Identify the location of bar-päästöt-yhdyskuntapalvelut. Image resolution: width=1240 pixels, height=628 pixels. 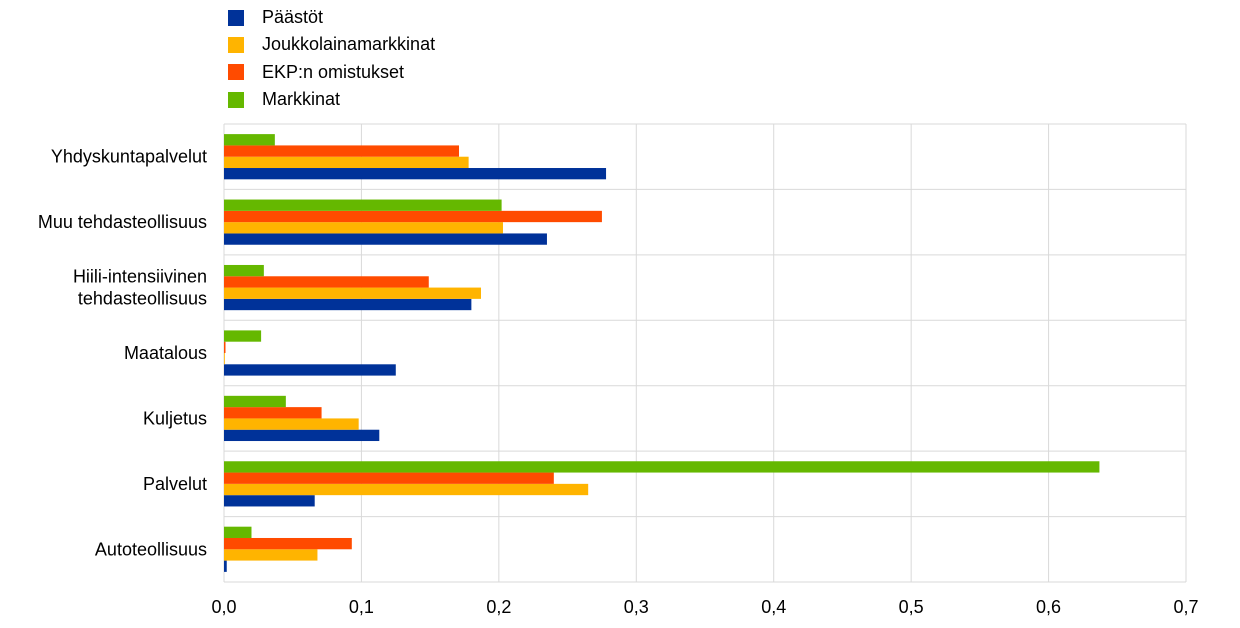
(415, 174).